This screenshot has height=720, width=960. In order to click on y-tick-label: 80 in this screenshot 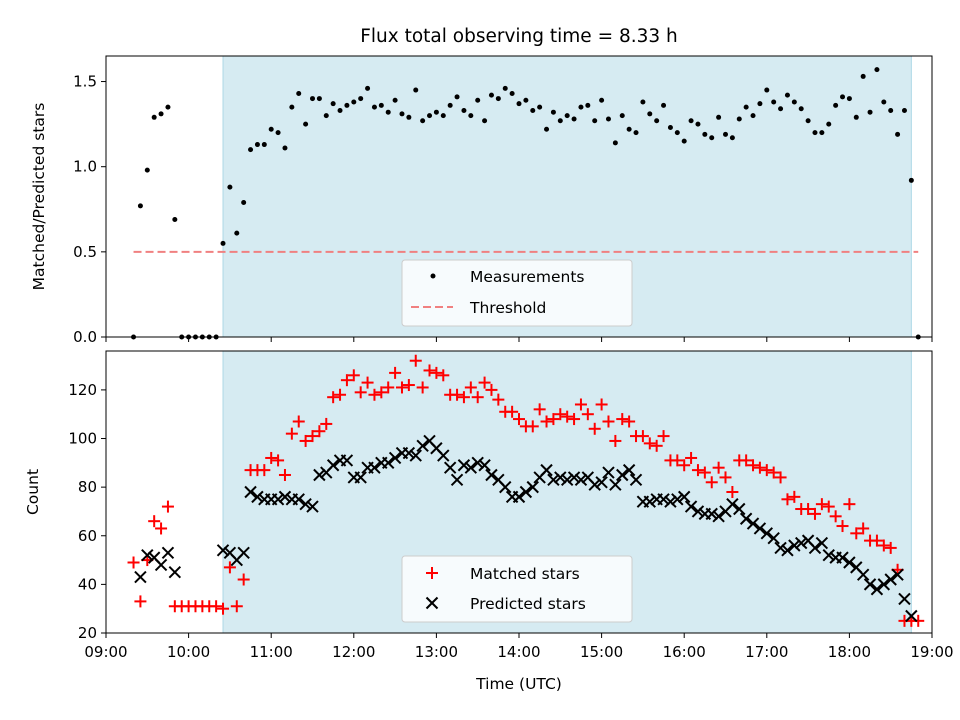, I will do `click(87, 487)`.